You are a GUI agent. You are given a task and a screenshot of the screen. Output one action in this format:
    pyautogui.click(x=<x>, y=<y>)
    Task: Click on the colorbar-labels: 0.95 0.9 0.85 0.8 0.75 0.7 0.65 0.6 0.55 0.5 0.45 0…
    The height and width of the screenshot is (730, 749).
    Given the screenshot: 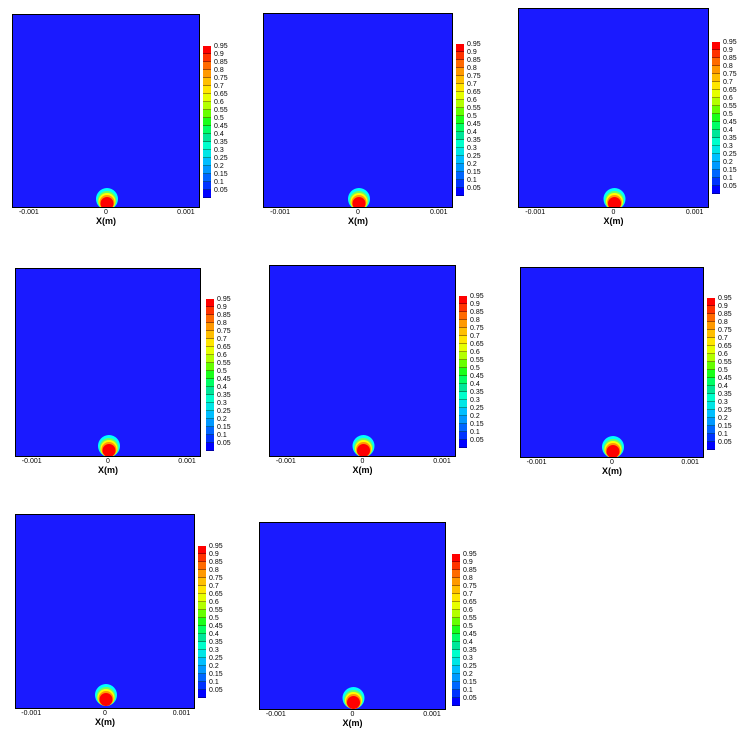 What is the action you would take?
    pyautogui.click(x=725, y=371)
    